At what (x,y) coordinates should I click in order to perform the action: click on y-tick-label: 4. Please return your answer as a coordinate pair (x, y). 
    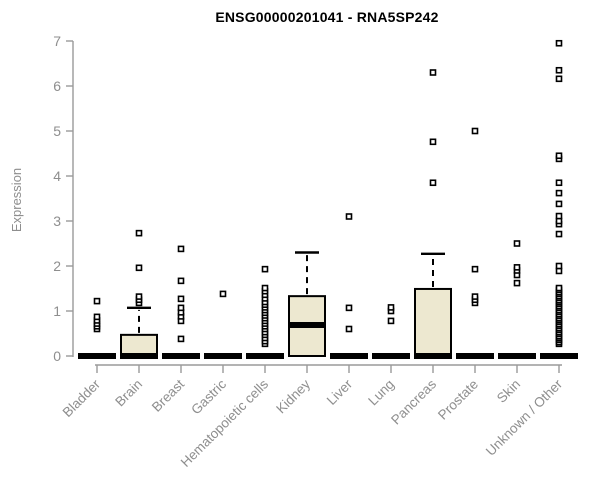
    Looking at the image, I should click on (57, 176).